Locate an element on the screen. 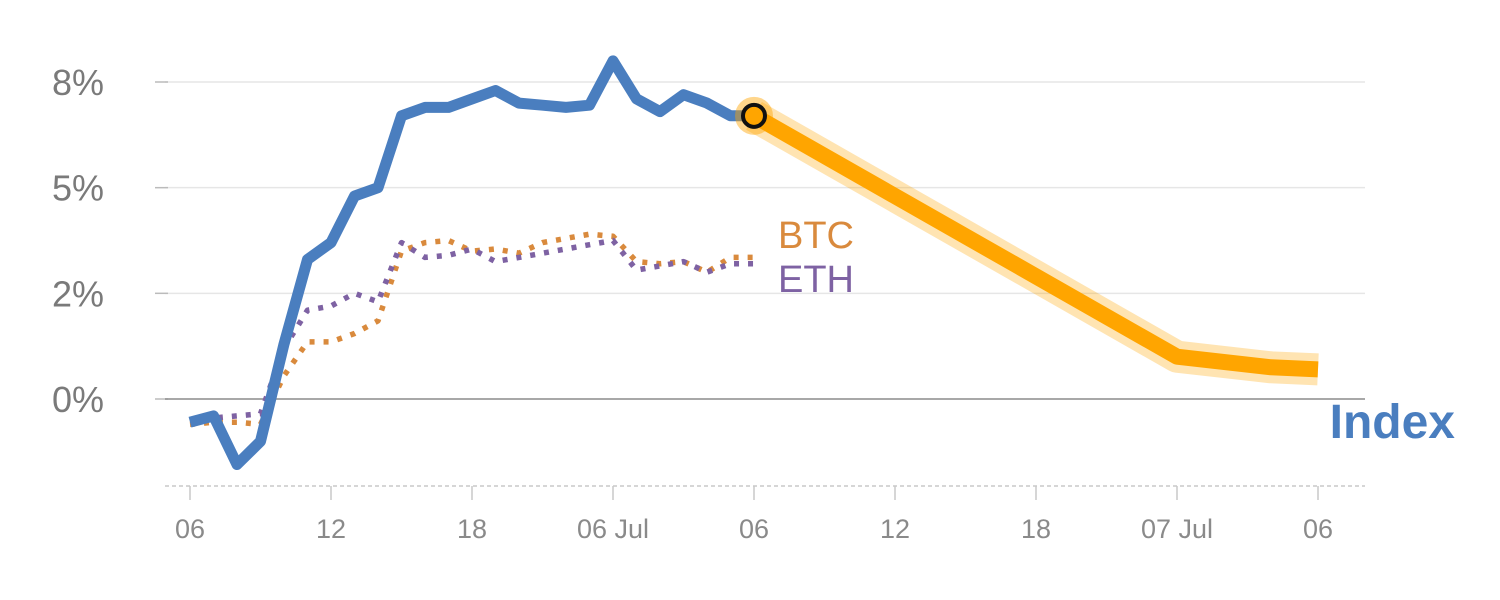  btc-line is located at coordinates (471, 329).